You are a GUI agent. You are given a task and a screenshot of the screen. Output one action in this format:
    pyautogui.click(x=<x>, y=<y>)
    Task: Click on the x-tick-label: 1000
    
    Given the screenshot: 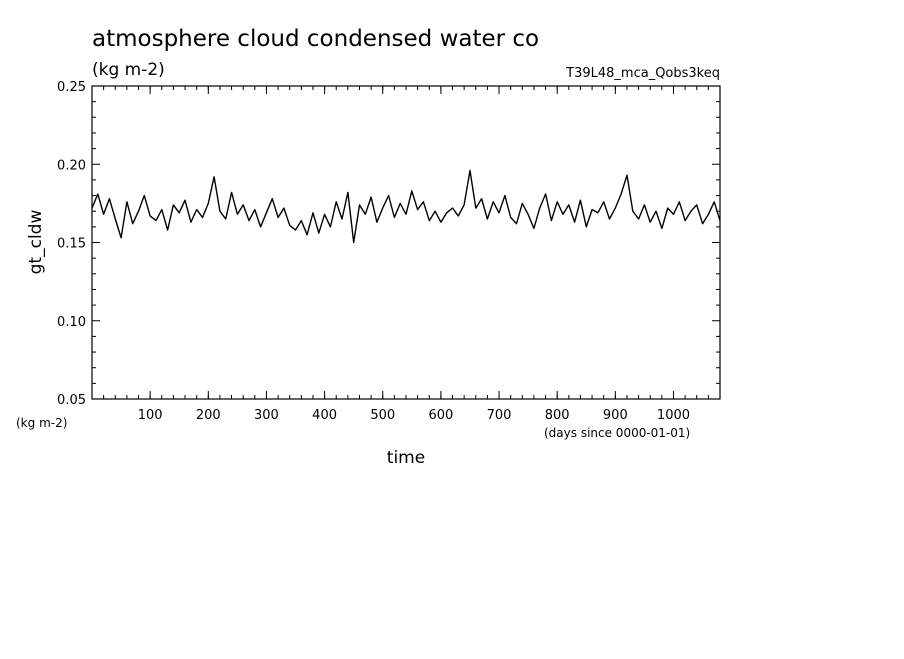 What is the action you would take?
    pyautogui.click(x=673, y=415)
    